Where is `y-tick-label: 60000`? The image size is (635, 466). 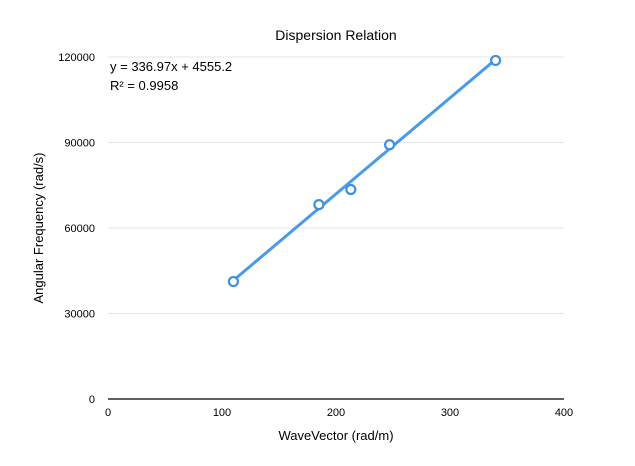 y-tick-label: 60000 is located at coordinates (79, 229).